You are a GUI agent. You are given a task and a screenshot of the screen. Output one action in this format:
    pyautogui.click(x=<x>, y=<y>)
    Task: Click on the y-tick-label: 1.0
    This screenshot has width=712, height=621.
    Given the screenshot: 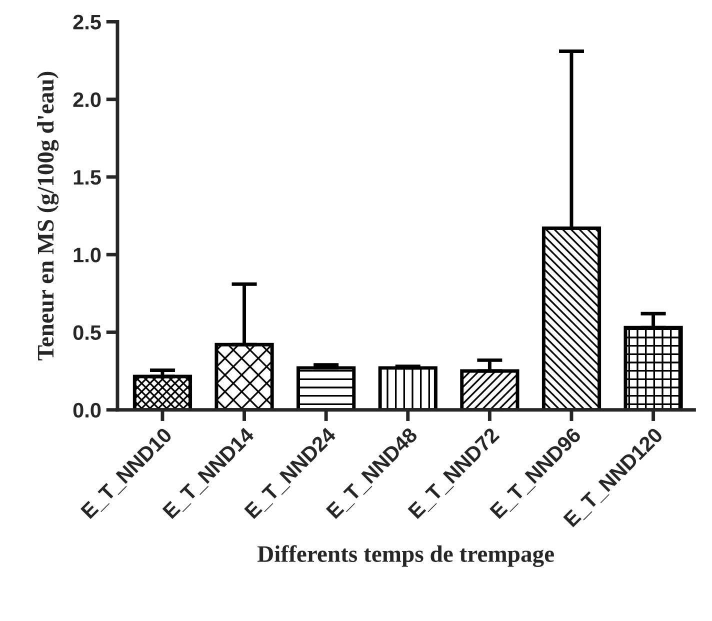 What is the action you would take?
    pyautogui.click(x=87, y=255)
    